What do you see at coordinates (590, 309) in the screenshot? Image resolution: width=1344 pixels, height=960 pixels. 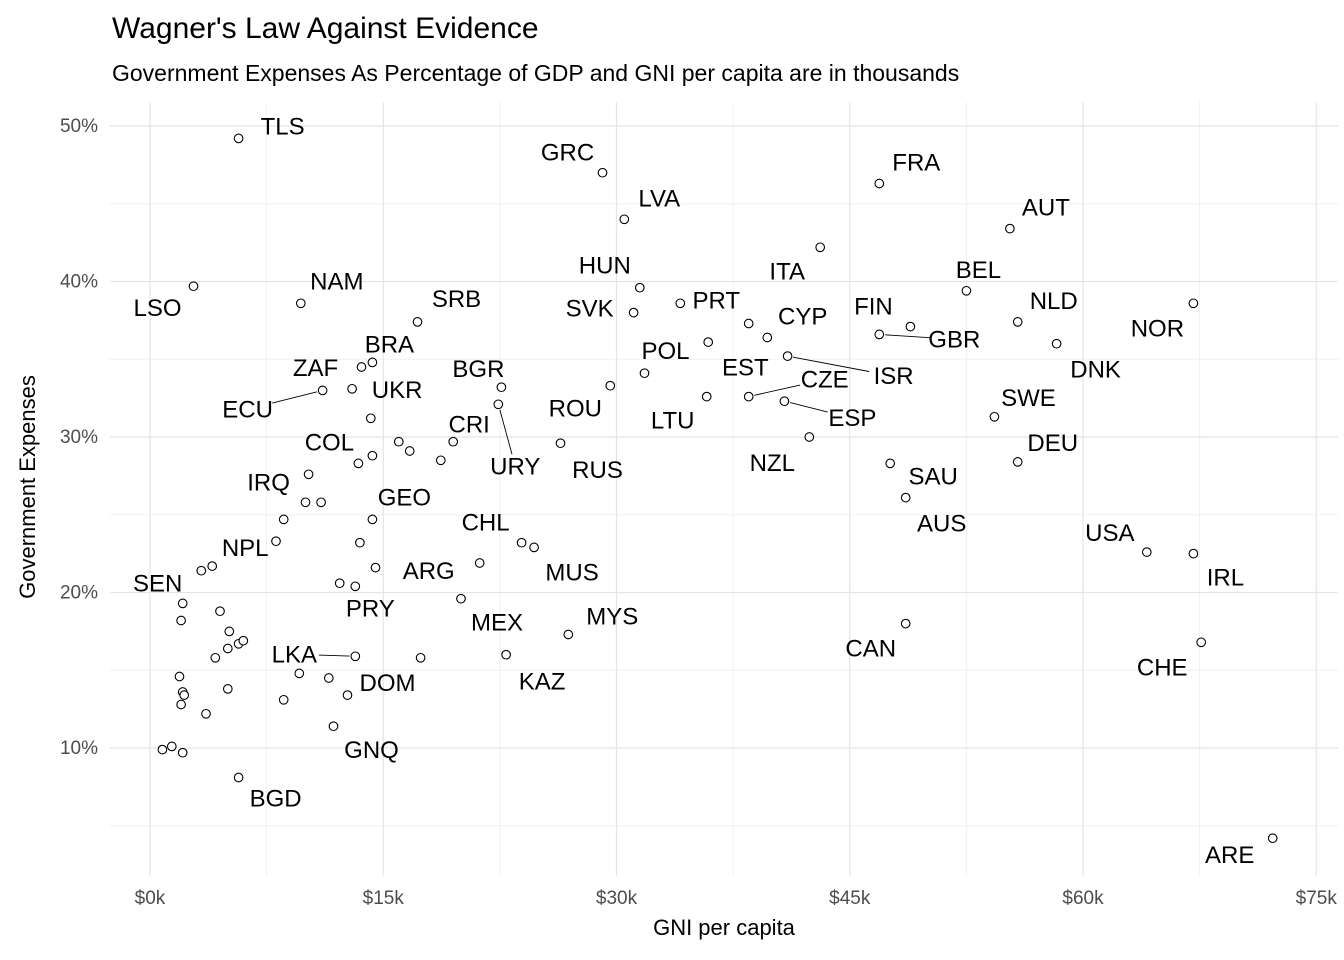 I see `country-label: SVK` at bounding box center [590, 309].